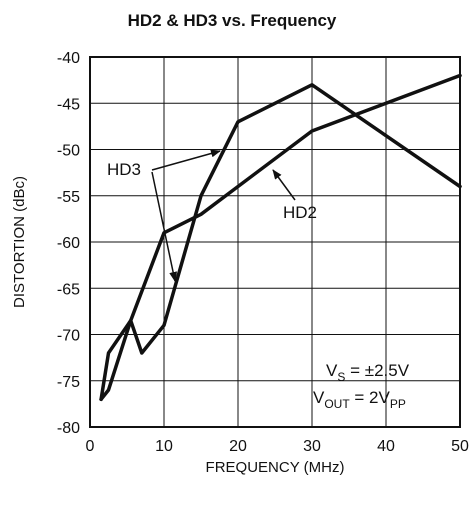 This screenshot has width=469, height=510. Describe the element at coordinates (284, 185) in the screenshot. I see `hd2-arrow` at that location.